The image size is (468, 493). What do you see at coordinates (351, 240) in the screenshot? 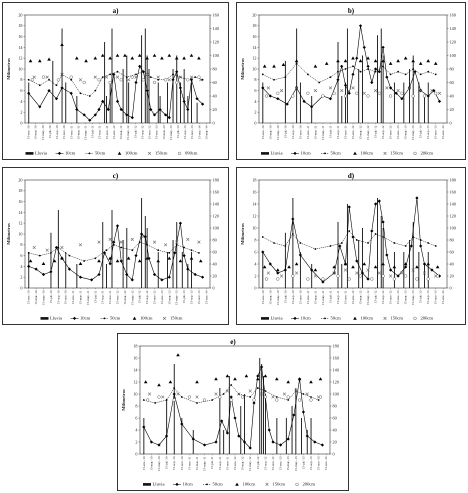
I see `series-line-d-10cm` at bounding box center [351, 240].